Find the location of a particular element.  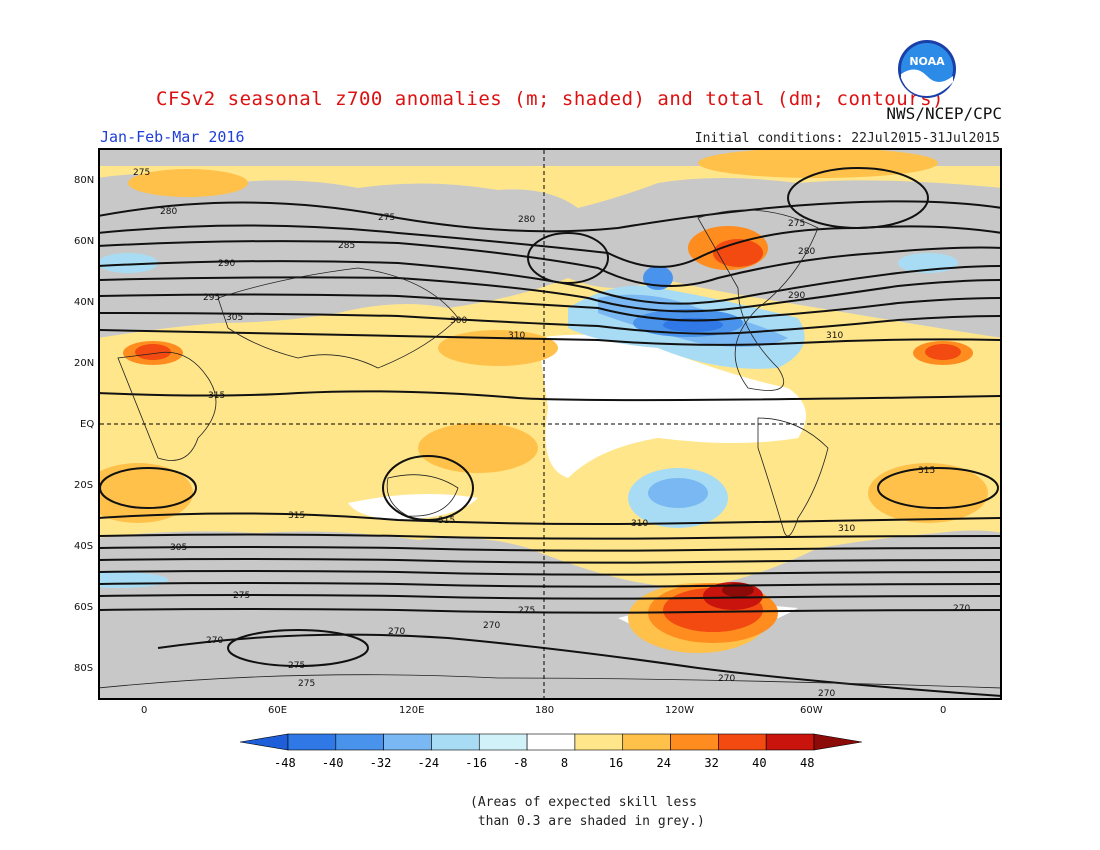

lon-label: 60E is located at coordinates (278, 710).